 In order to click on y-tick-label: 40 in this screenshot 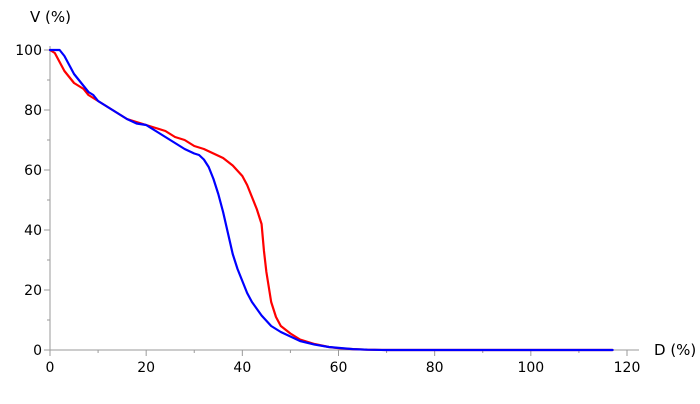, I will do `click(33, 231)`.